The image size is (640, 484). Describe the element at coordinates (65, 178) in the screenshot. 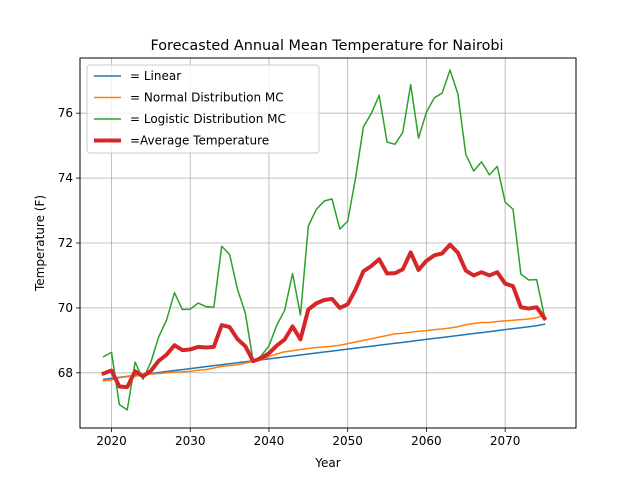

I see `y-tick-label: 74` at that location.